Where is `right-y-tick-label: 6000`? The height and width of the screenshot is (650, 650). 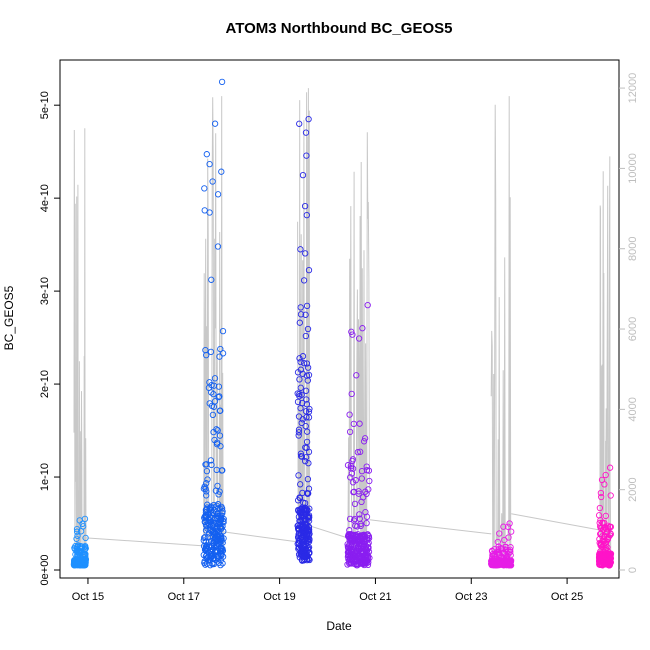 right-y-tick-label: 6000 is located at coordinates (633, 329).